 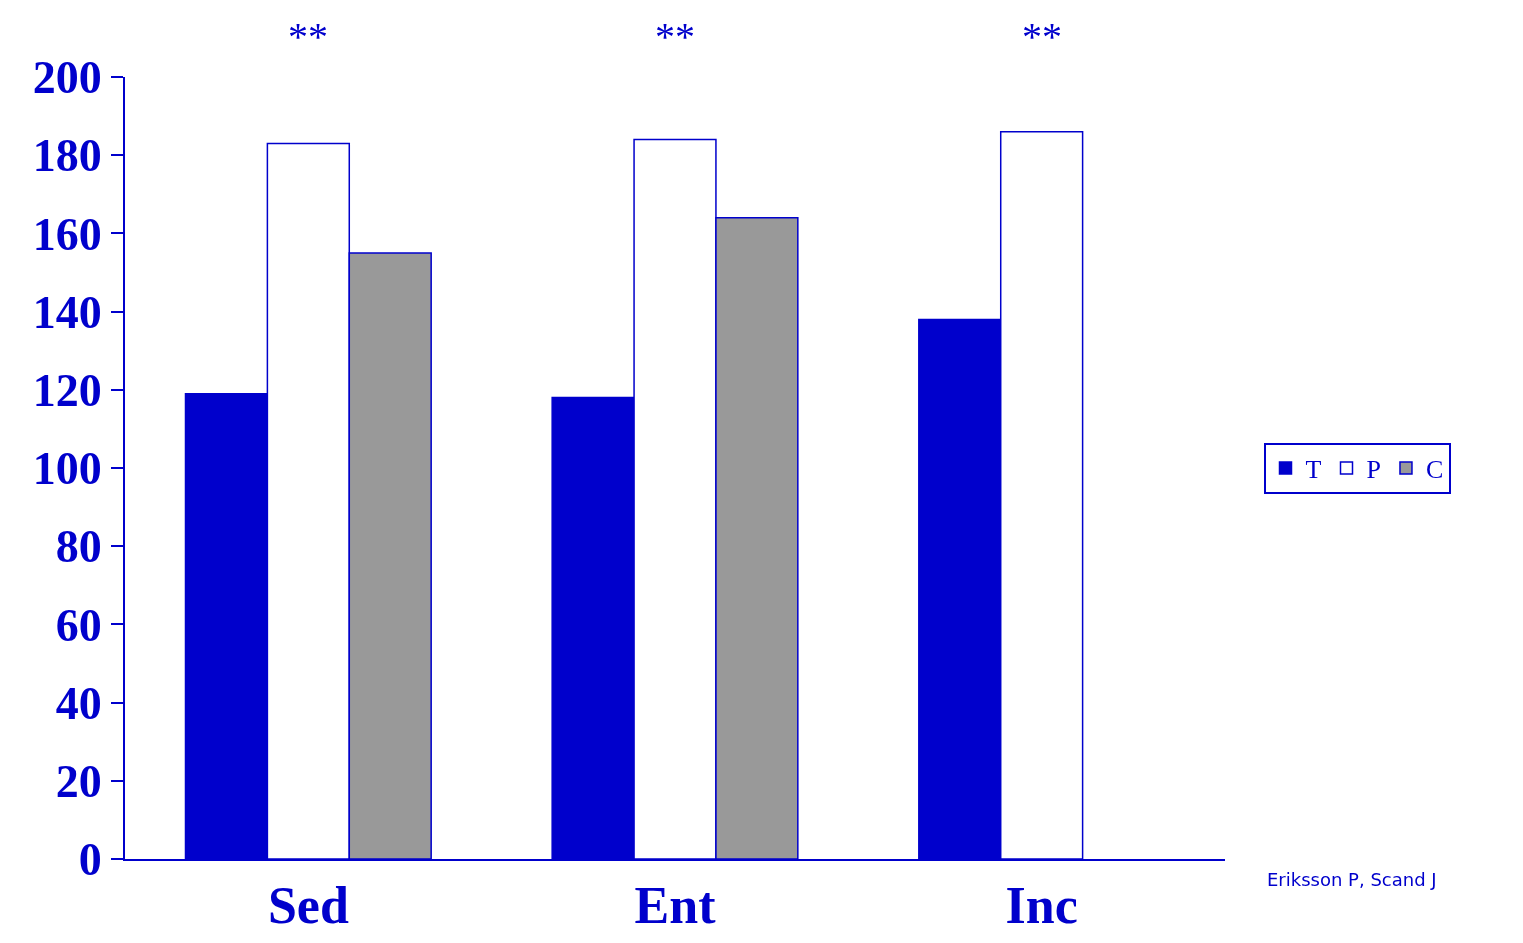 I want to click on x-tick-label: Ent, so click(x=675, y=906).